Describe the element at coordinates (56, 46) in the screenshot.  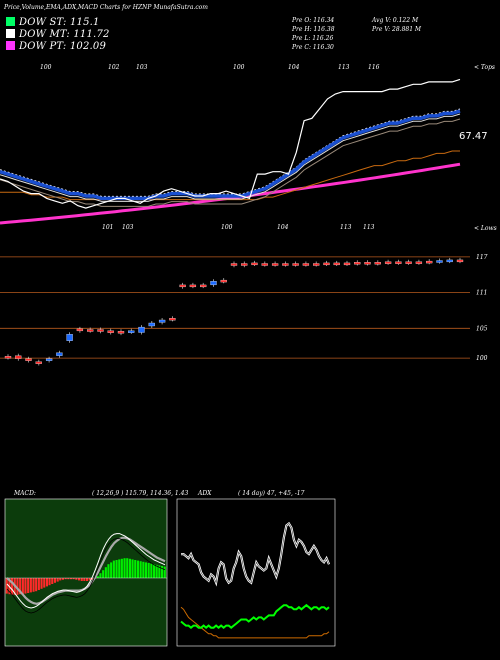
I see `legend-dow-pt: DOW PT: 102.09` at that location.